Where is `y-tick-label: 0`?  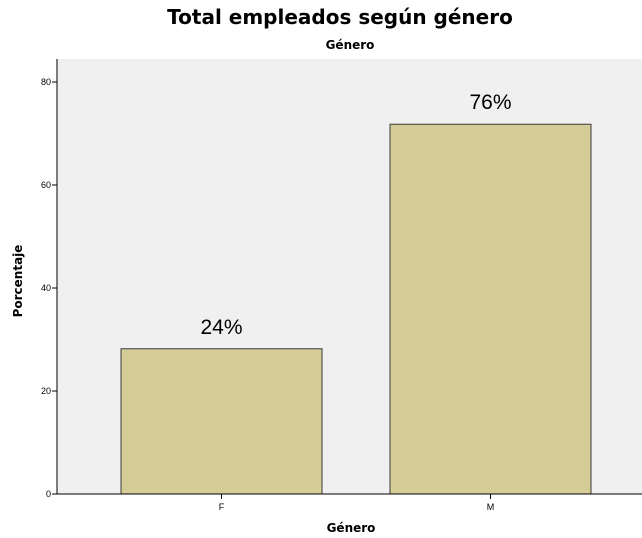 y-tick-label: 0 is located at coordinates (48, 494).